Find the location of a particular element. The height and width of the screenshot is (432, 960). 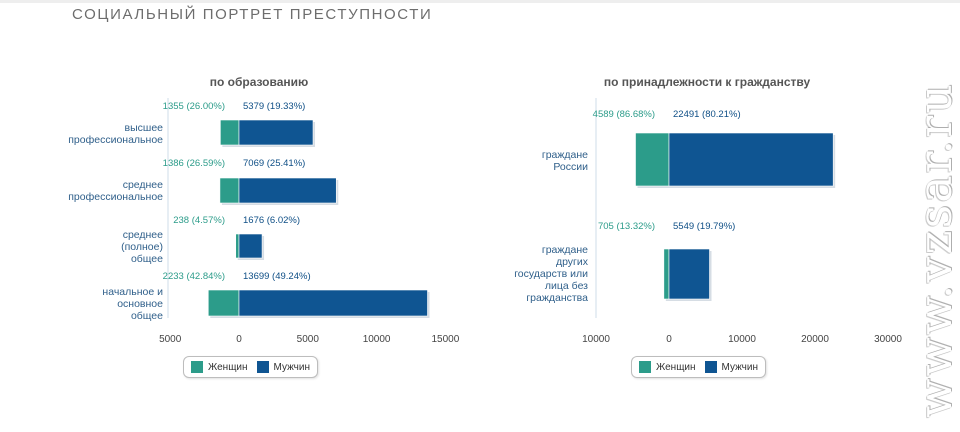

data-label-men: 5379 (19.33%) is located at coordinates (274, 106).